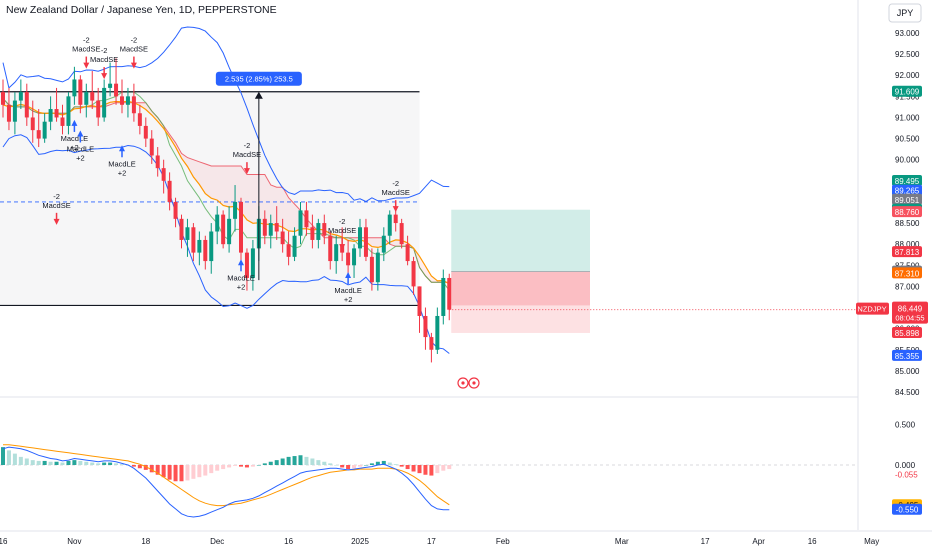 The height and width of the screenshot is (550, 932). What do you see at coordinates (56, 205) in the screenshot?
I see `signal-label: MacdSE` at bounding box center [56, 205].